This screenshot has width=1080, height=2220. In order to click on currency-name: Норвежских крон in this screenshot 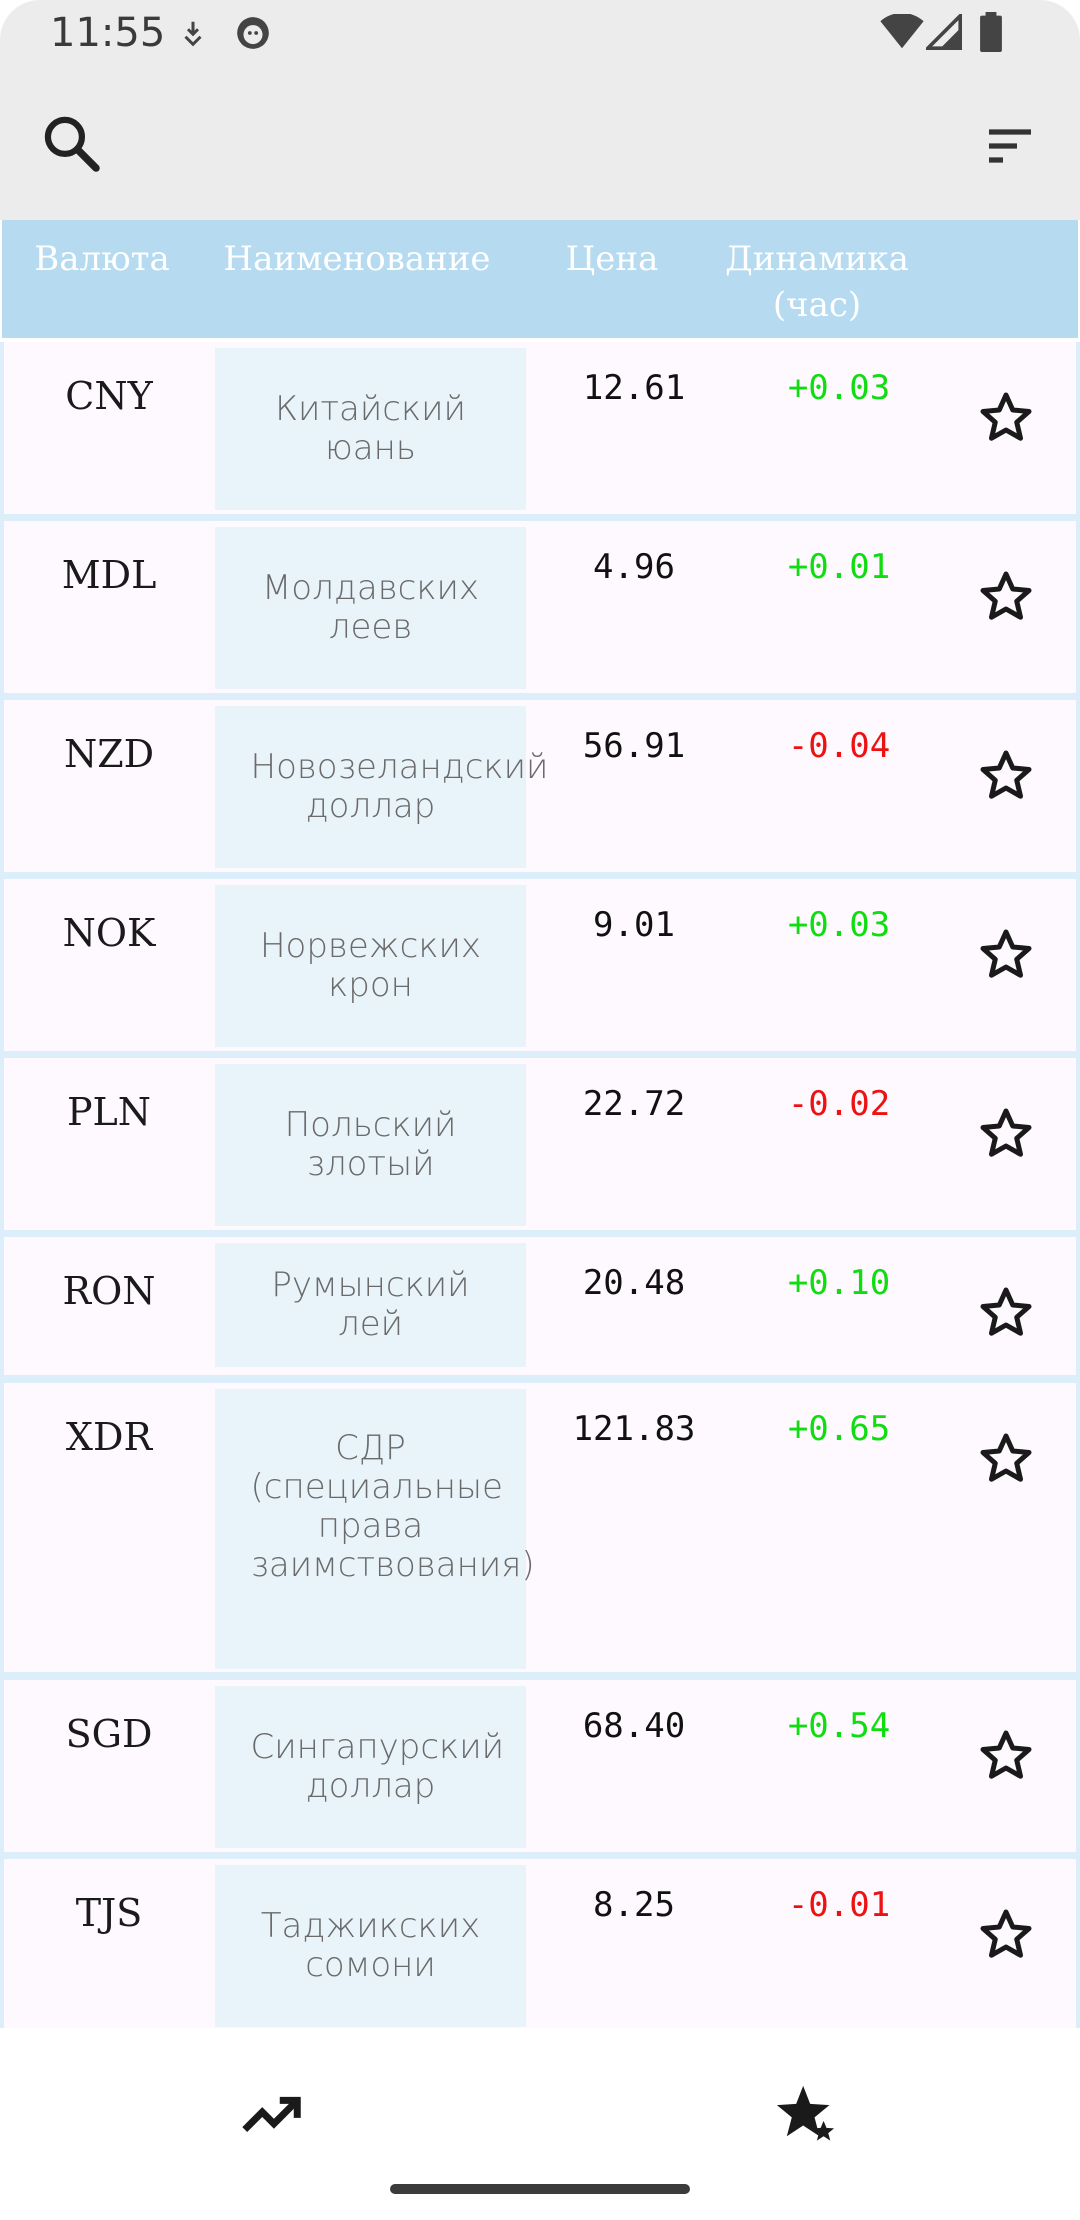, I will do `click(370, 965)`.